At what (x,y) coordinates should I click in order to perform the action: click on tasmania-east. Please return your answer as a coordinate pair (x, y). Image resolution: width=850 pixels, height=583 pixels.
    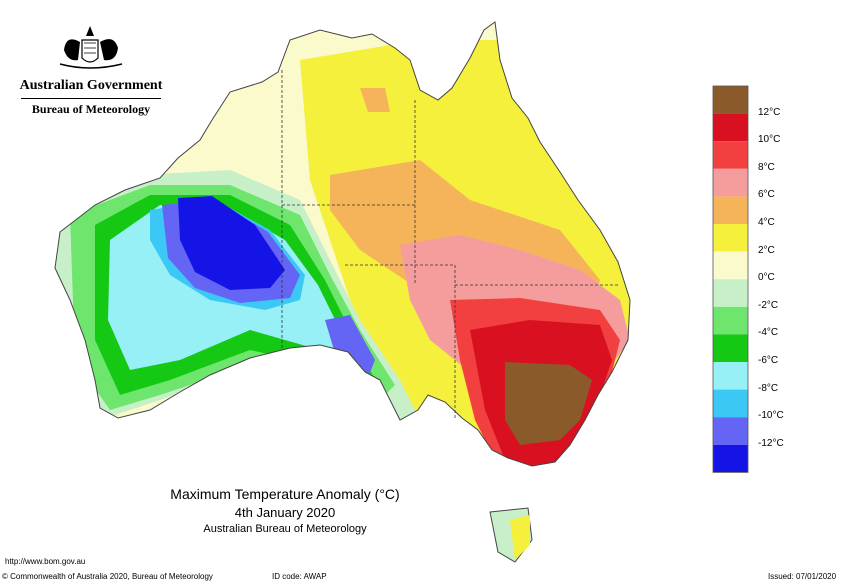
    Looking at the image, I should click on (520, 537).